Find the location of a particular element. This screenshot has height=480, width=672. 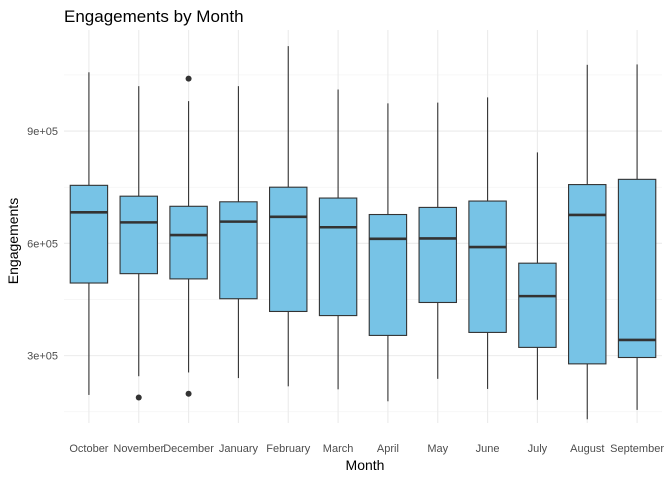

x-tick-label: January is located at coordinates (239, 449).